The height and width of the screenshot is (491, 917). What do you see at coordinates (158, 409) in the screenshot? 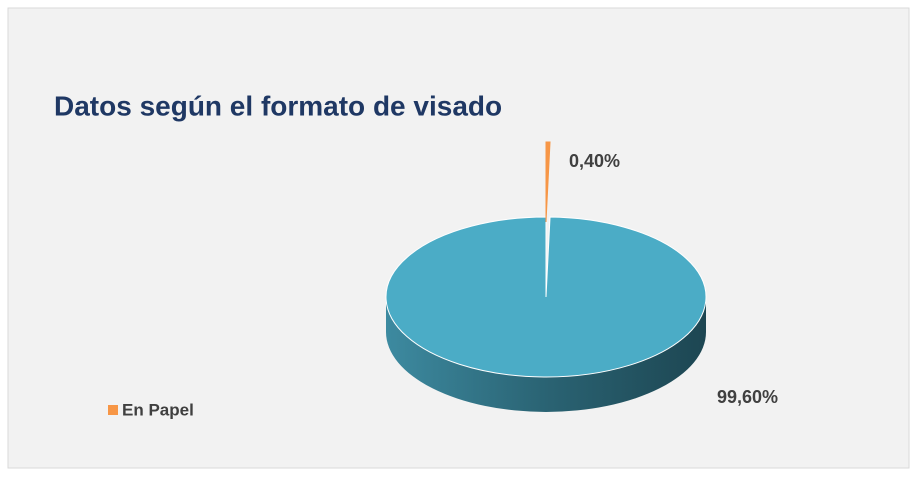
I see `legend-label: En Papel` at bounding box center [158, 409].